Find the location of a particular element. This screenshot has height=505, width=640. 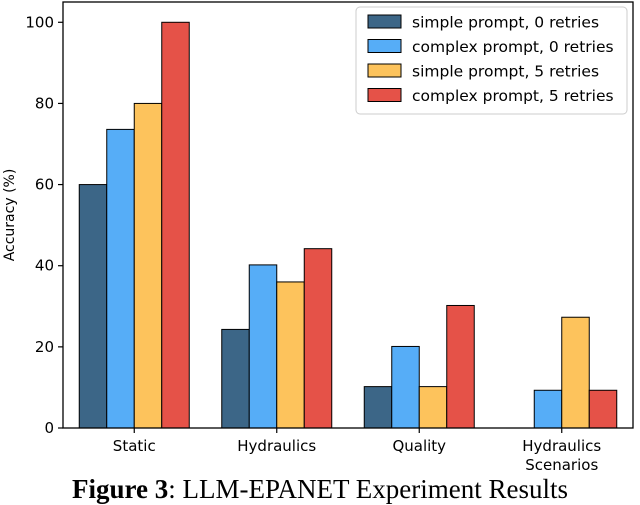

y-axis: 0 20 40 60 80 100 is located at coordinates (44, 225).